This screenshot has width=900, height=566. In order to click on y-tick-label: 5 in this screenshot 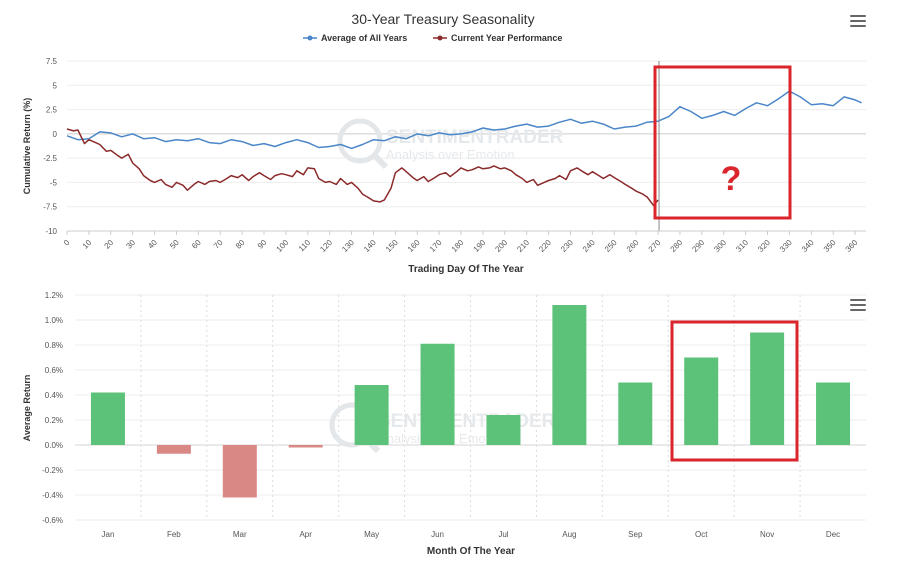, I will do `click(55, 85)`.